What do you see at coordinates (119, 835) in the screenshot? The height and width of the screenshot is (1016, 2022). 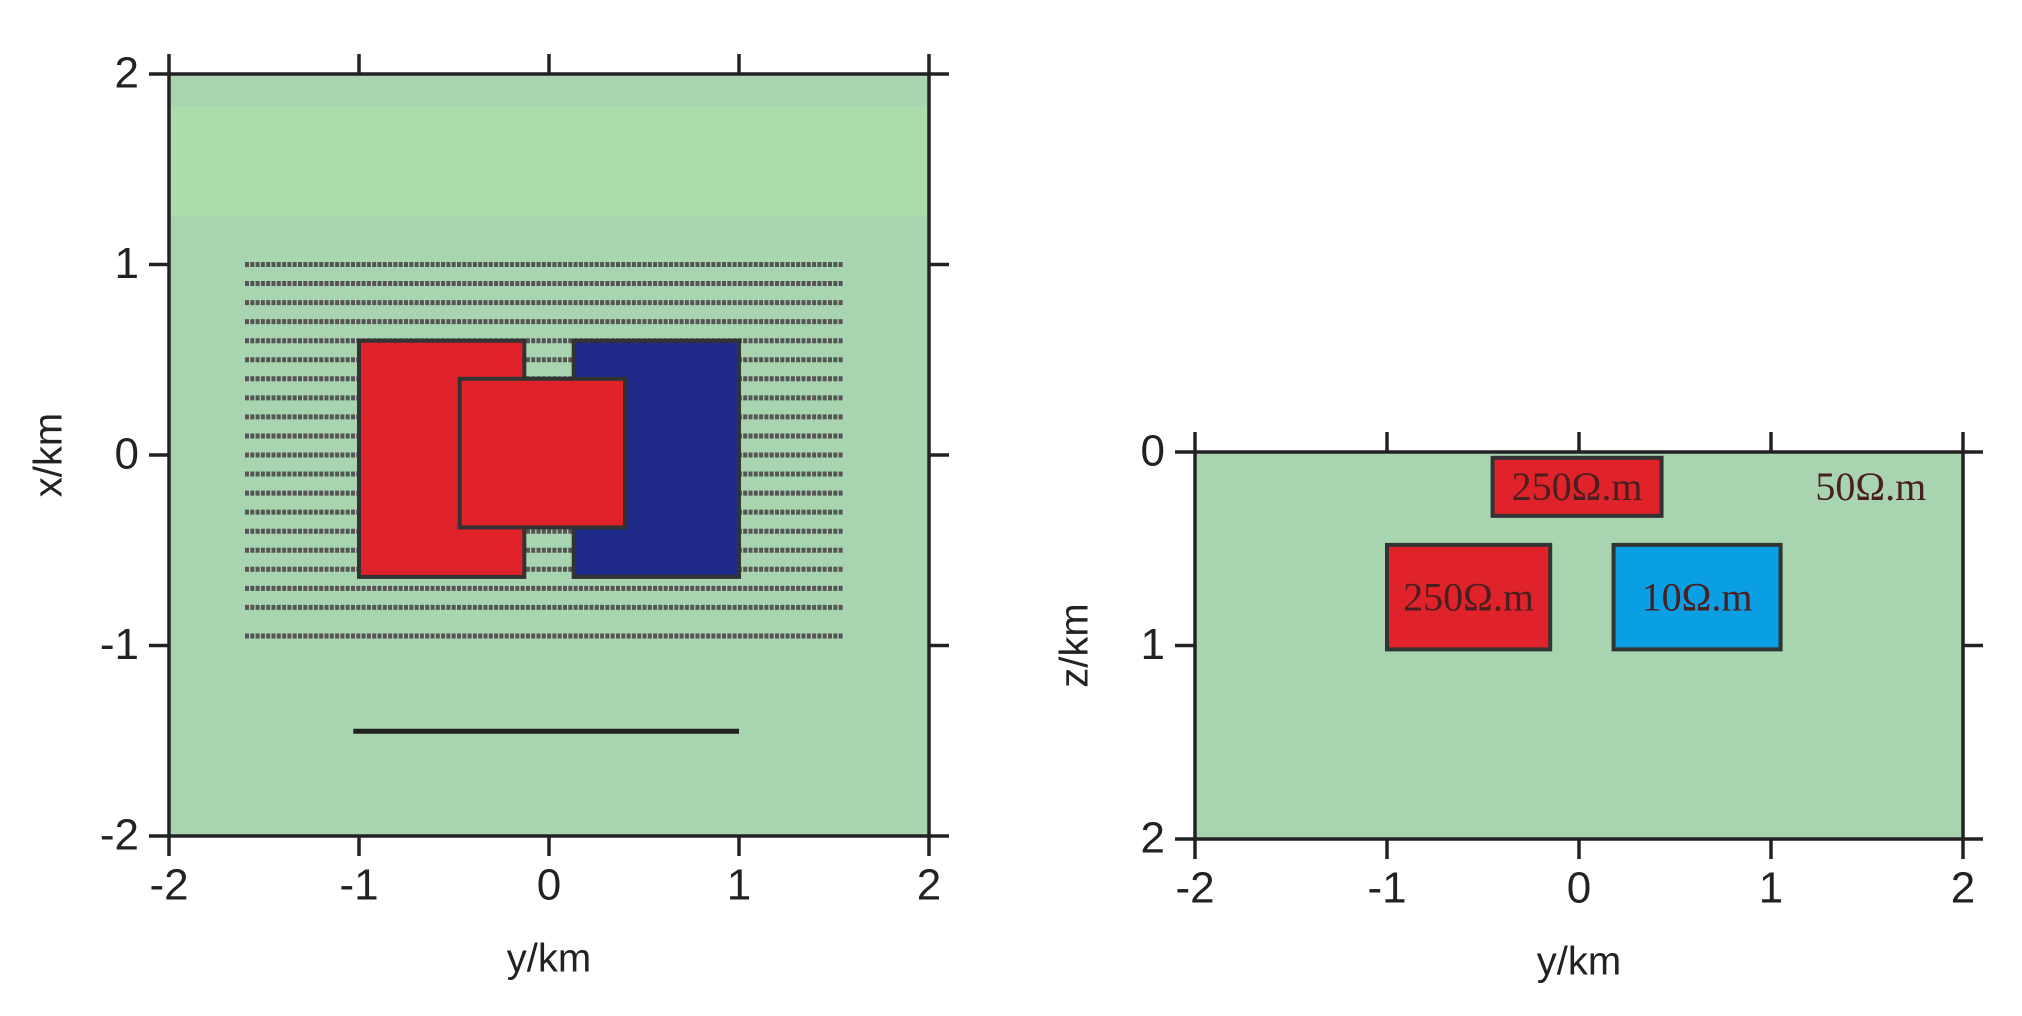 I see `y-tick-label: -2` at bounding box center [119, 835].